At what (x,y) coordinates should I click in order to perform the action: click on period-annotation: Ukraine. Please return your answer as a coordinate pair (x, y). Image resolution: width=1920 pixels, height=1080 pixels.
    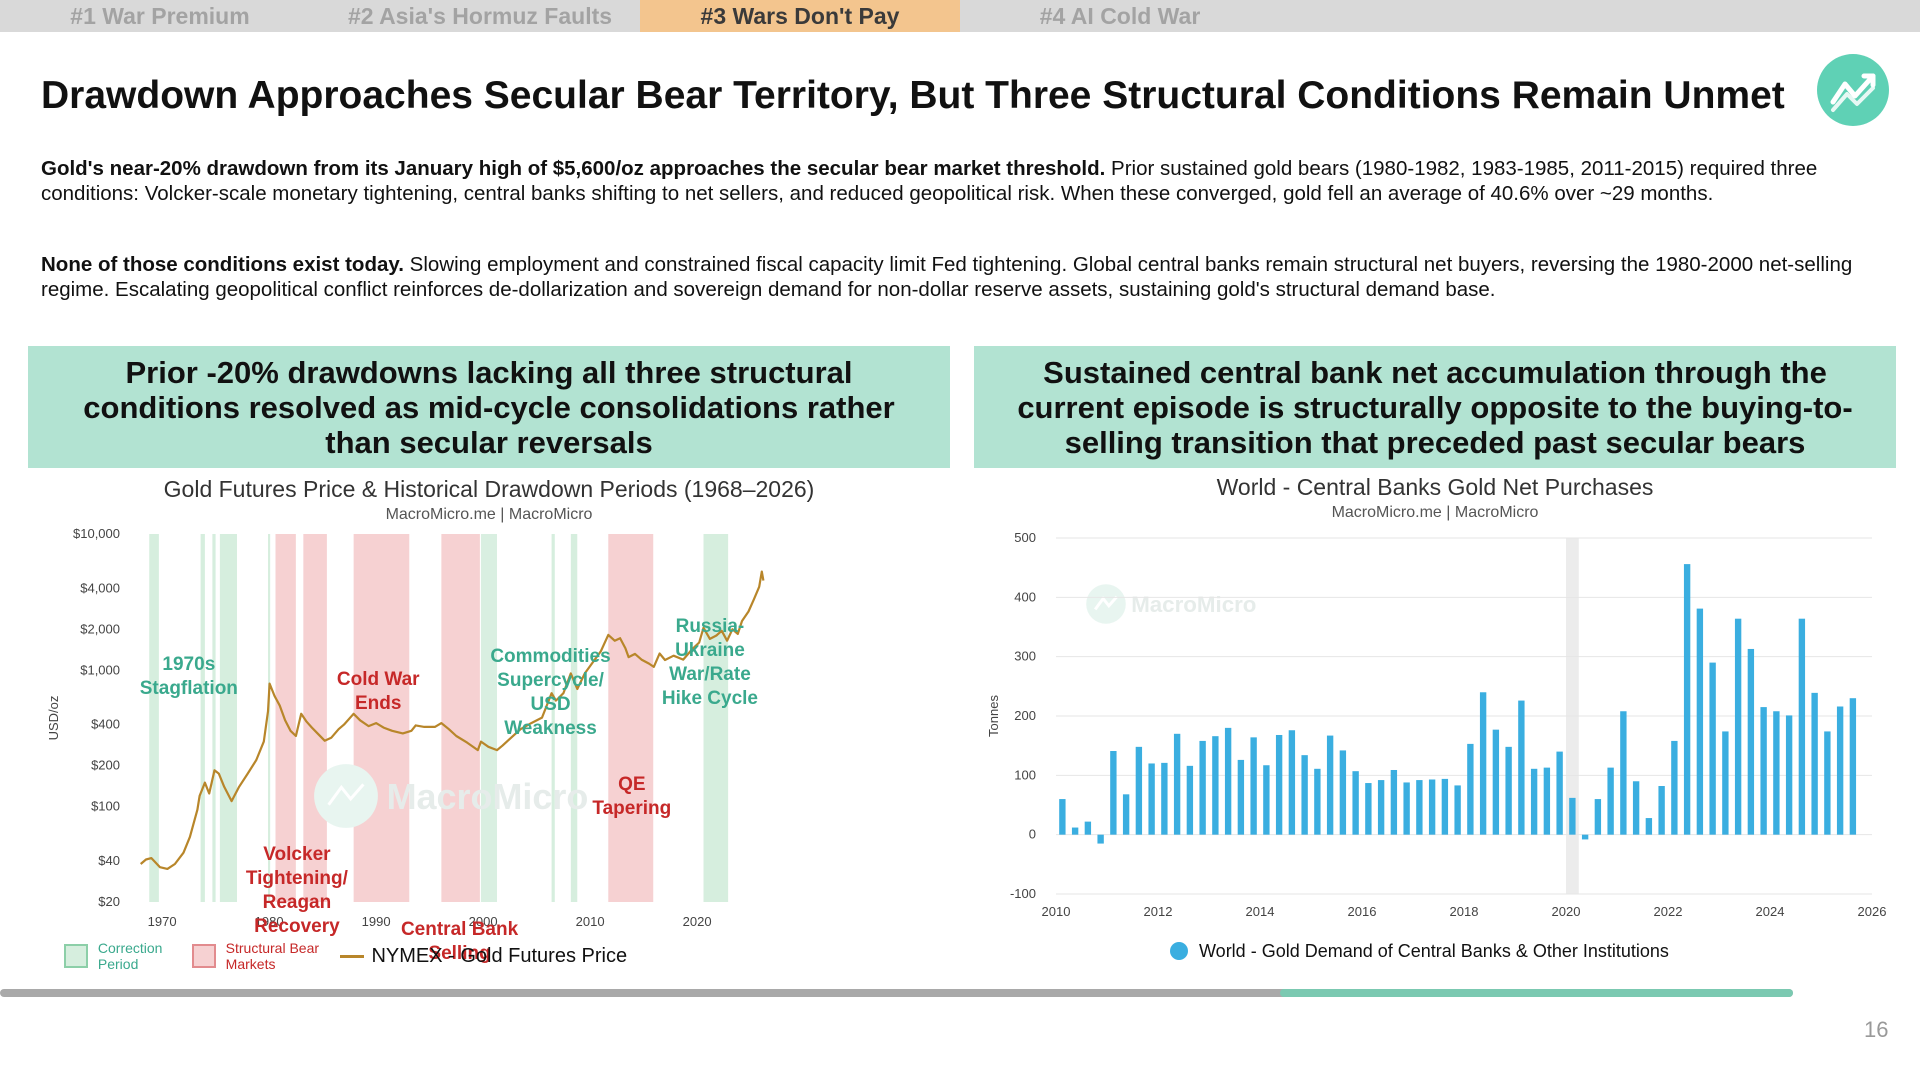
    Looking at the image, I should click on (710, 650).